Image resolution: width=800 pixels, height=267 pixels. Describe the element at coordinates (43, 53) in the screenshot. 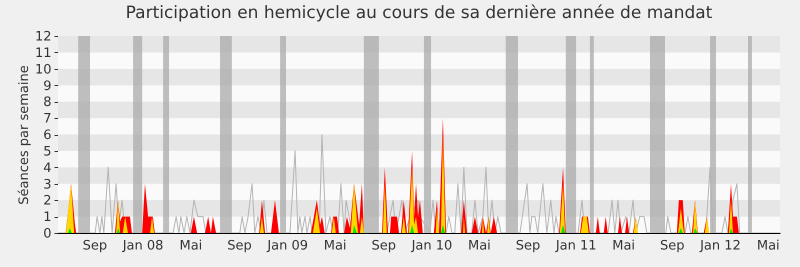

I see `y-tick-label: 11` at that location.